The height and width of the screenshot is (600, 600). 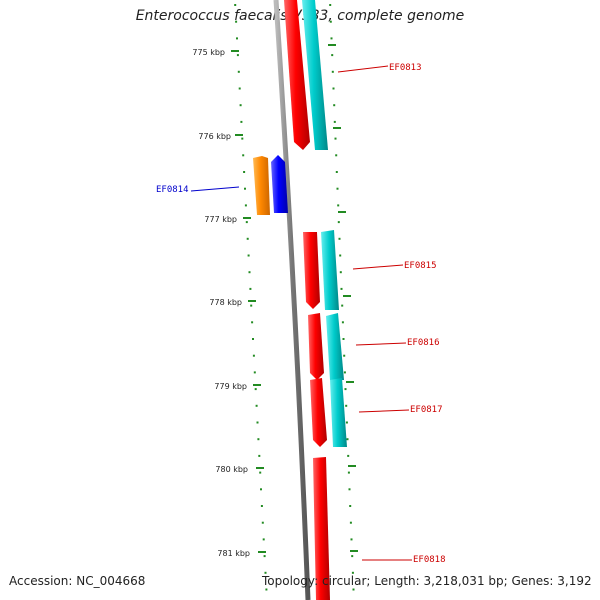 I want to click on gene-ef0816: EF0816, so click(x=374, y=346).